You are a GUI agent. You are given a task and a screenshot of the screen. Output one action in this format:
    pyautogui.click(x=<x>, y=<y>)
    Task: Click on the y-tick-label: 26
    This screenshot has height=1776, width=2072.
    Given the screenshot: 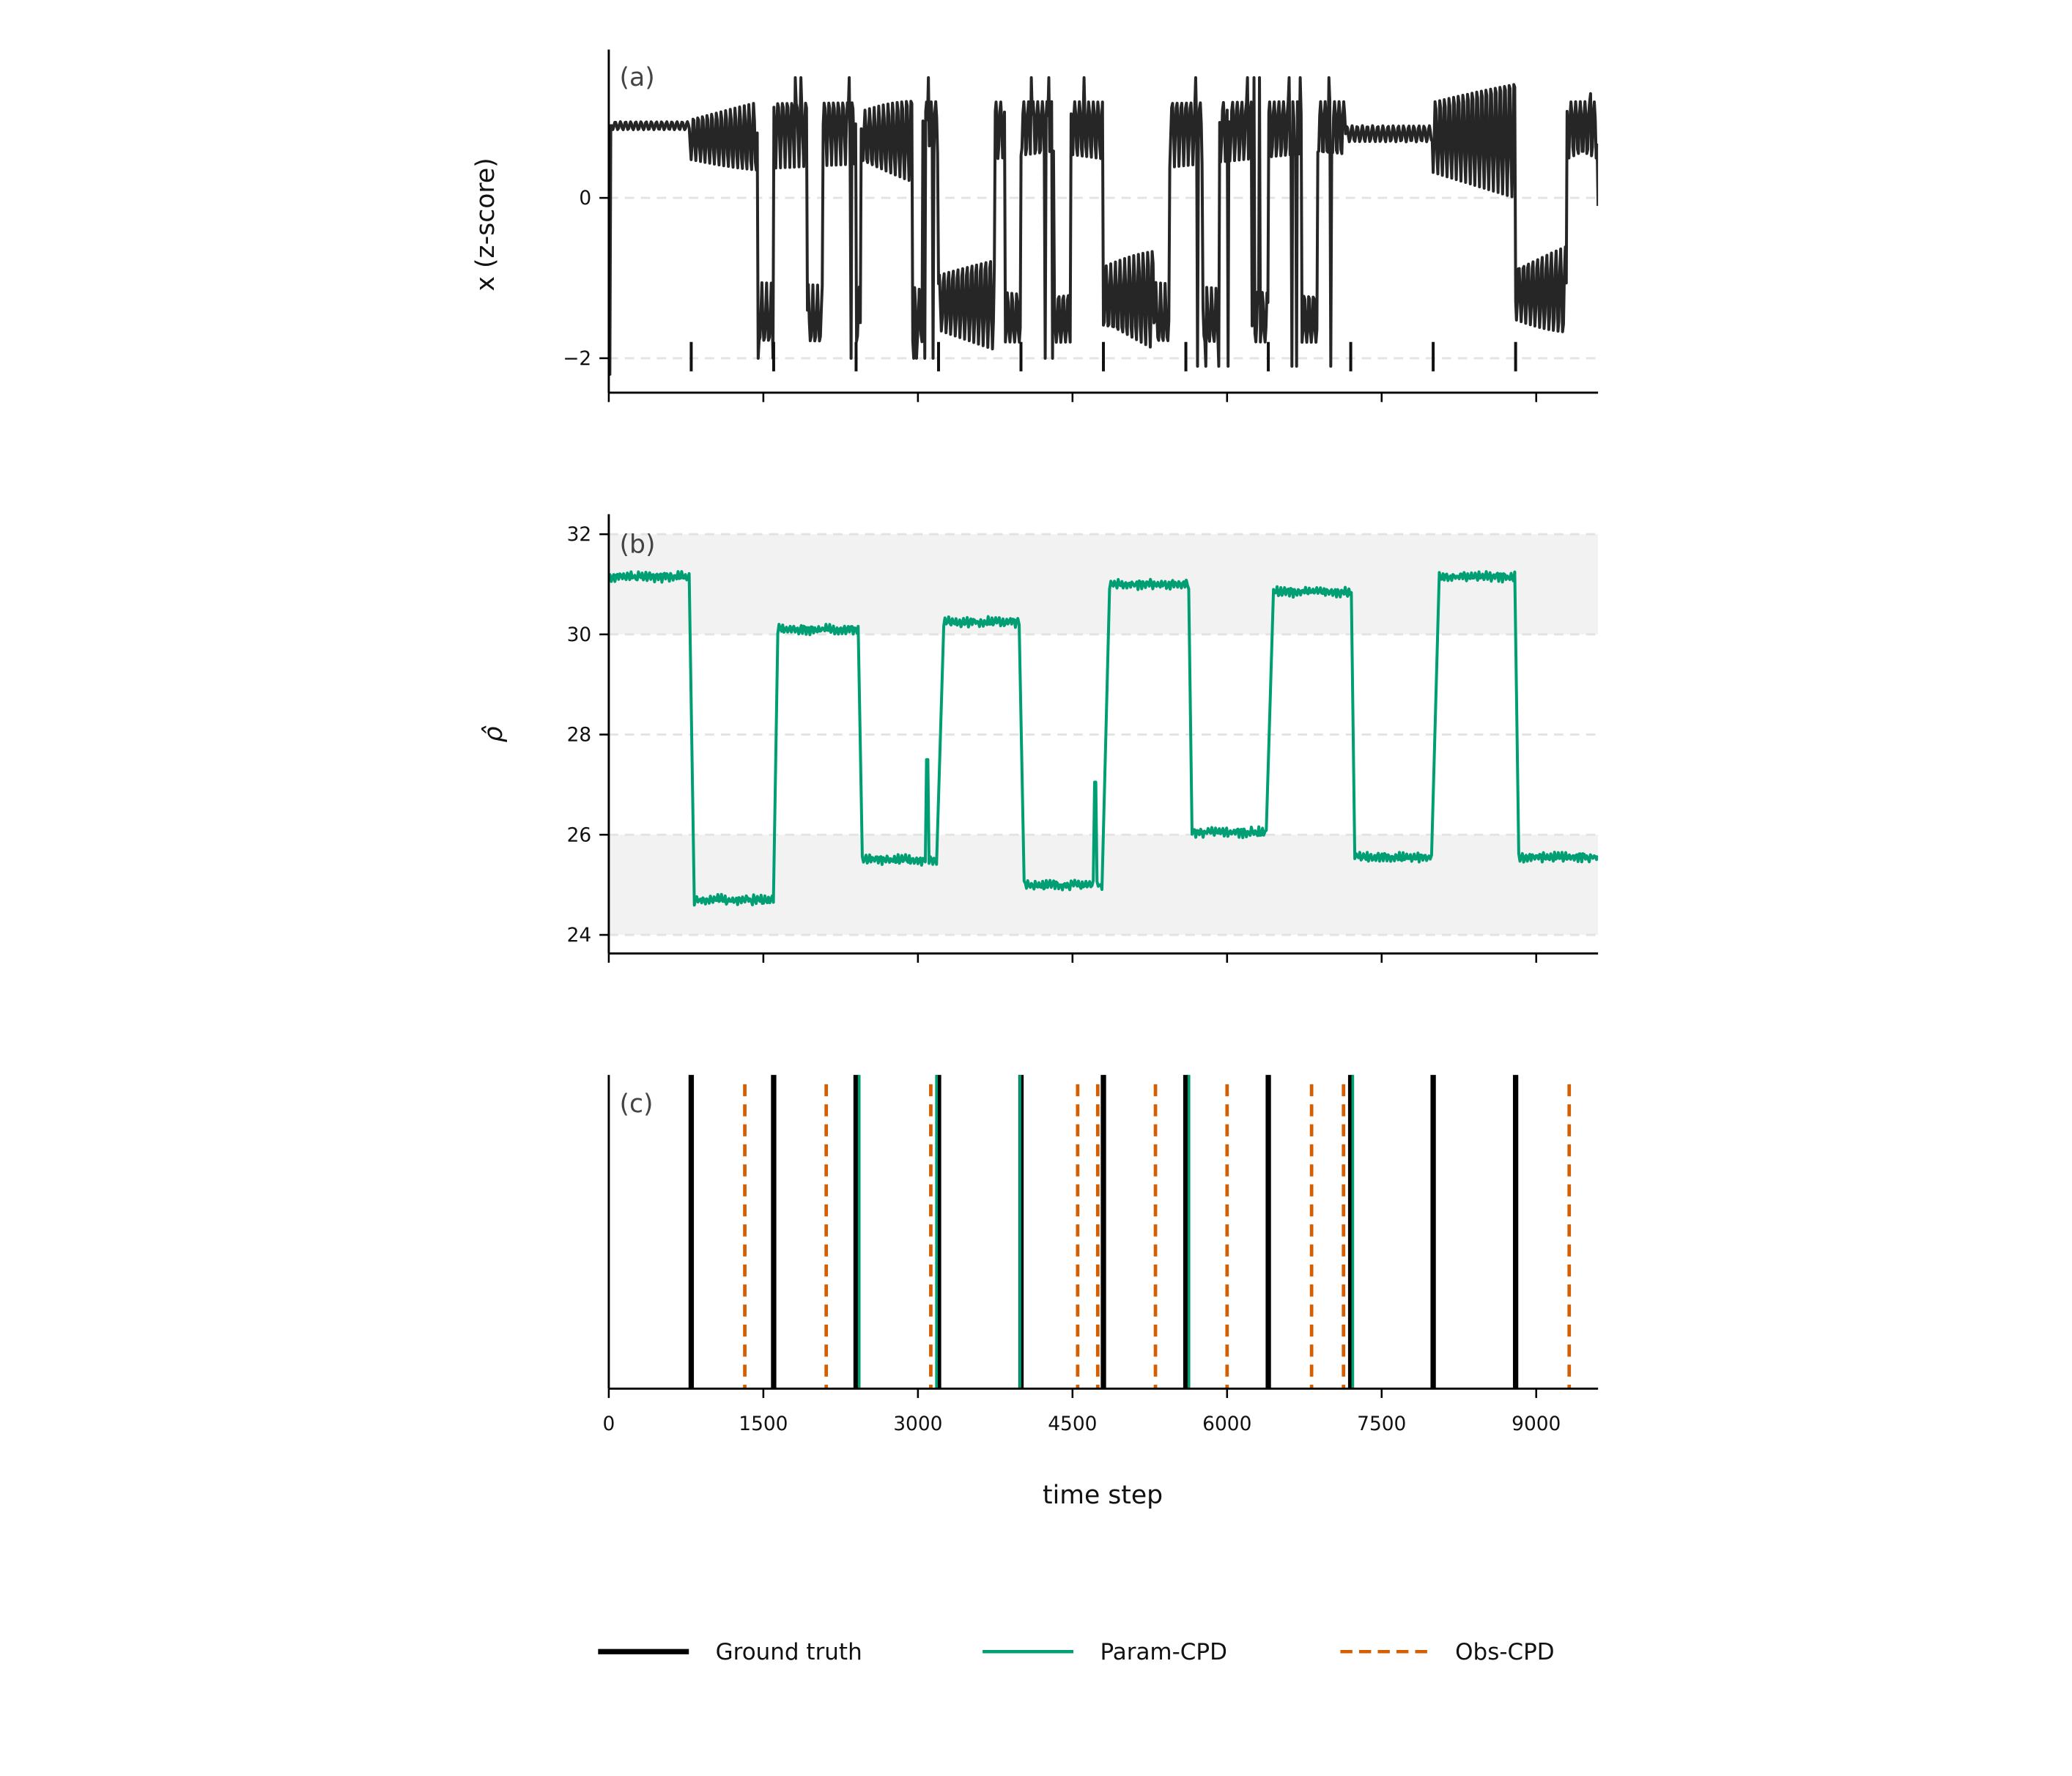 What is the action you would take?
    pyautogui.click(x=579, y=835)
    